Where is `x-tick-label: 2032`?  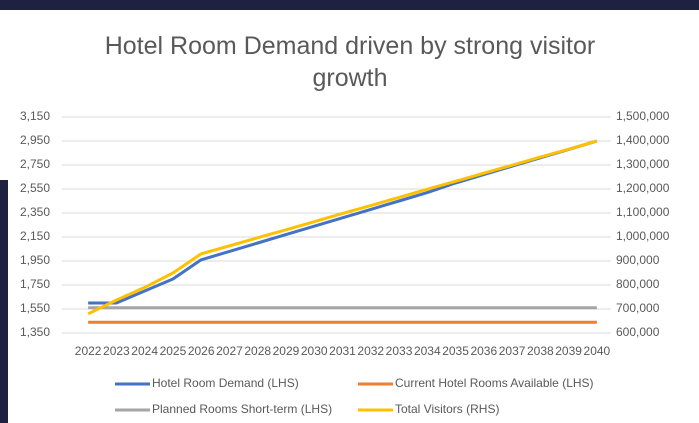 x-tick-label: 2032 is located at coordinates (370, 351).